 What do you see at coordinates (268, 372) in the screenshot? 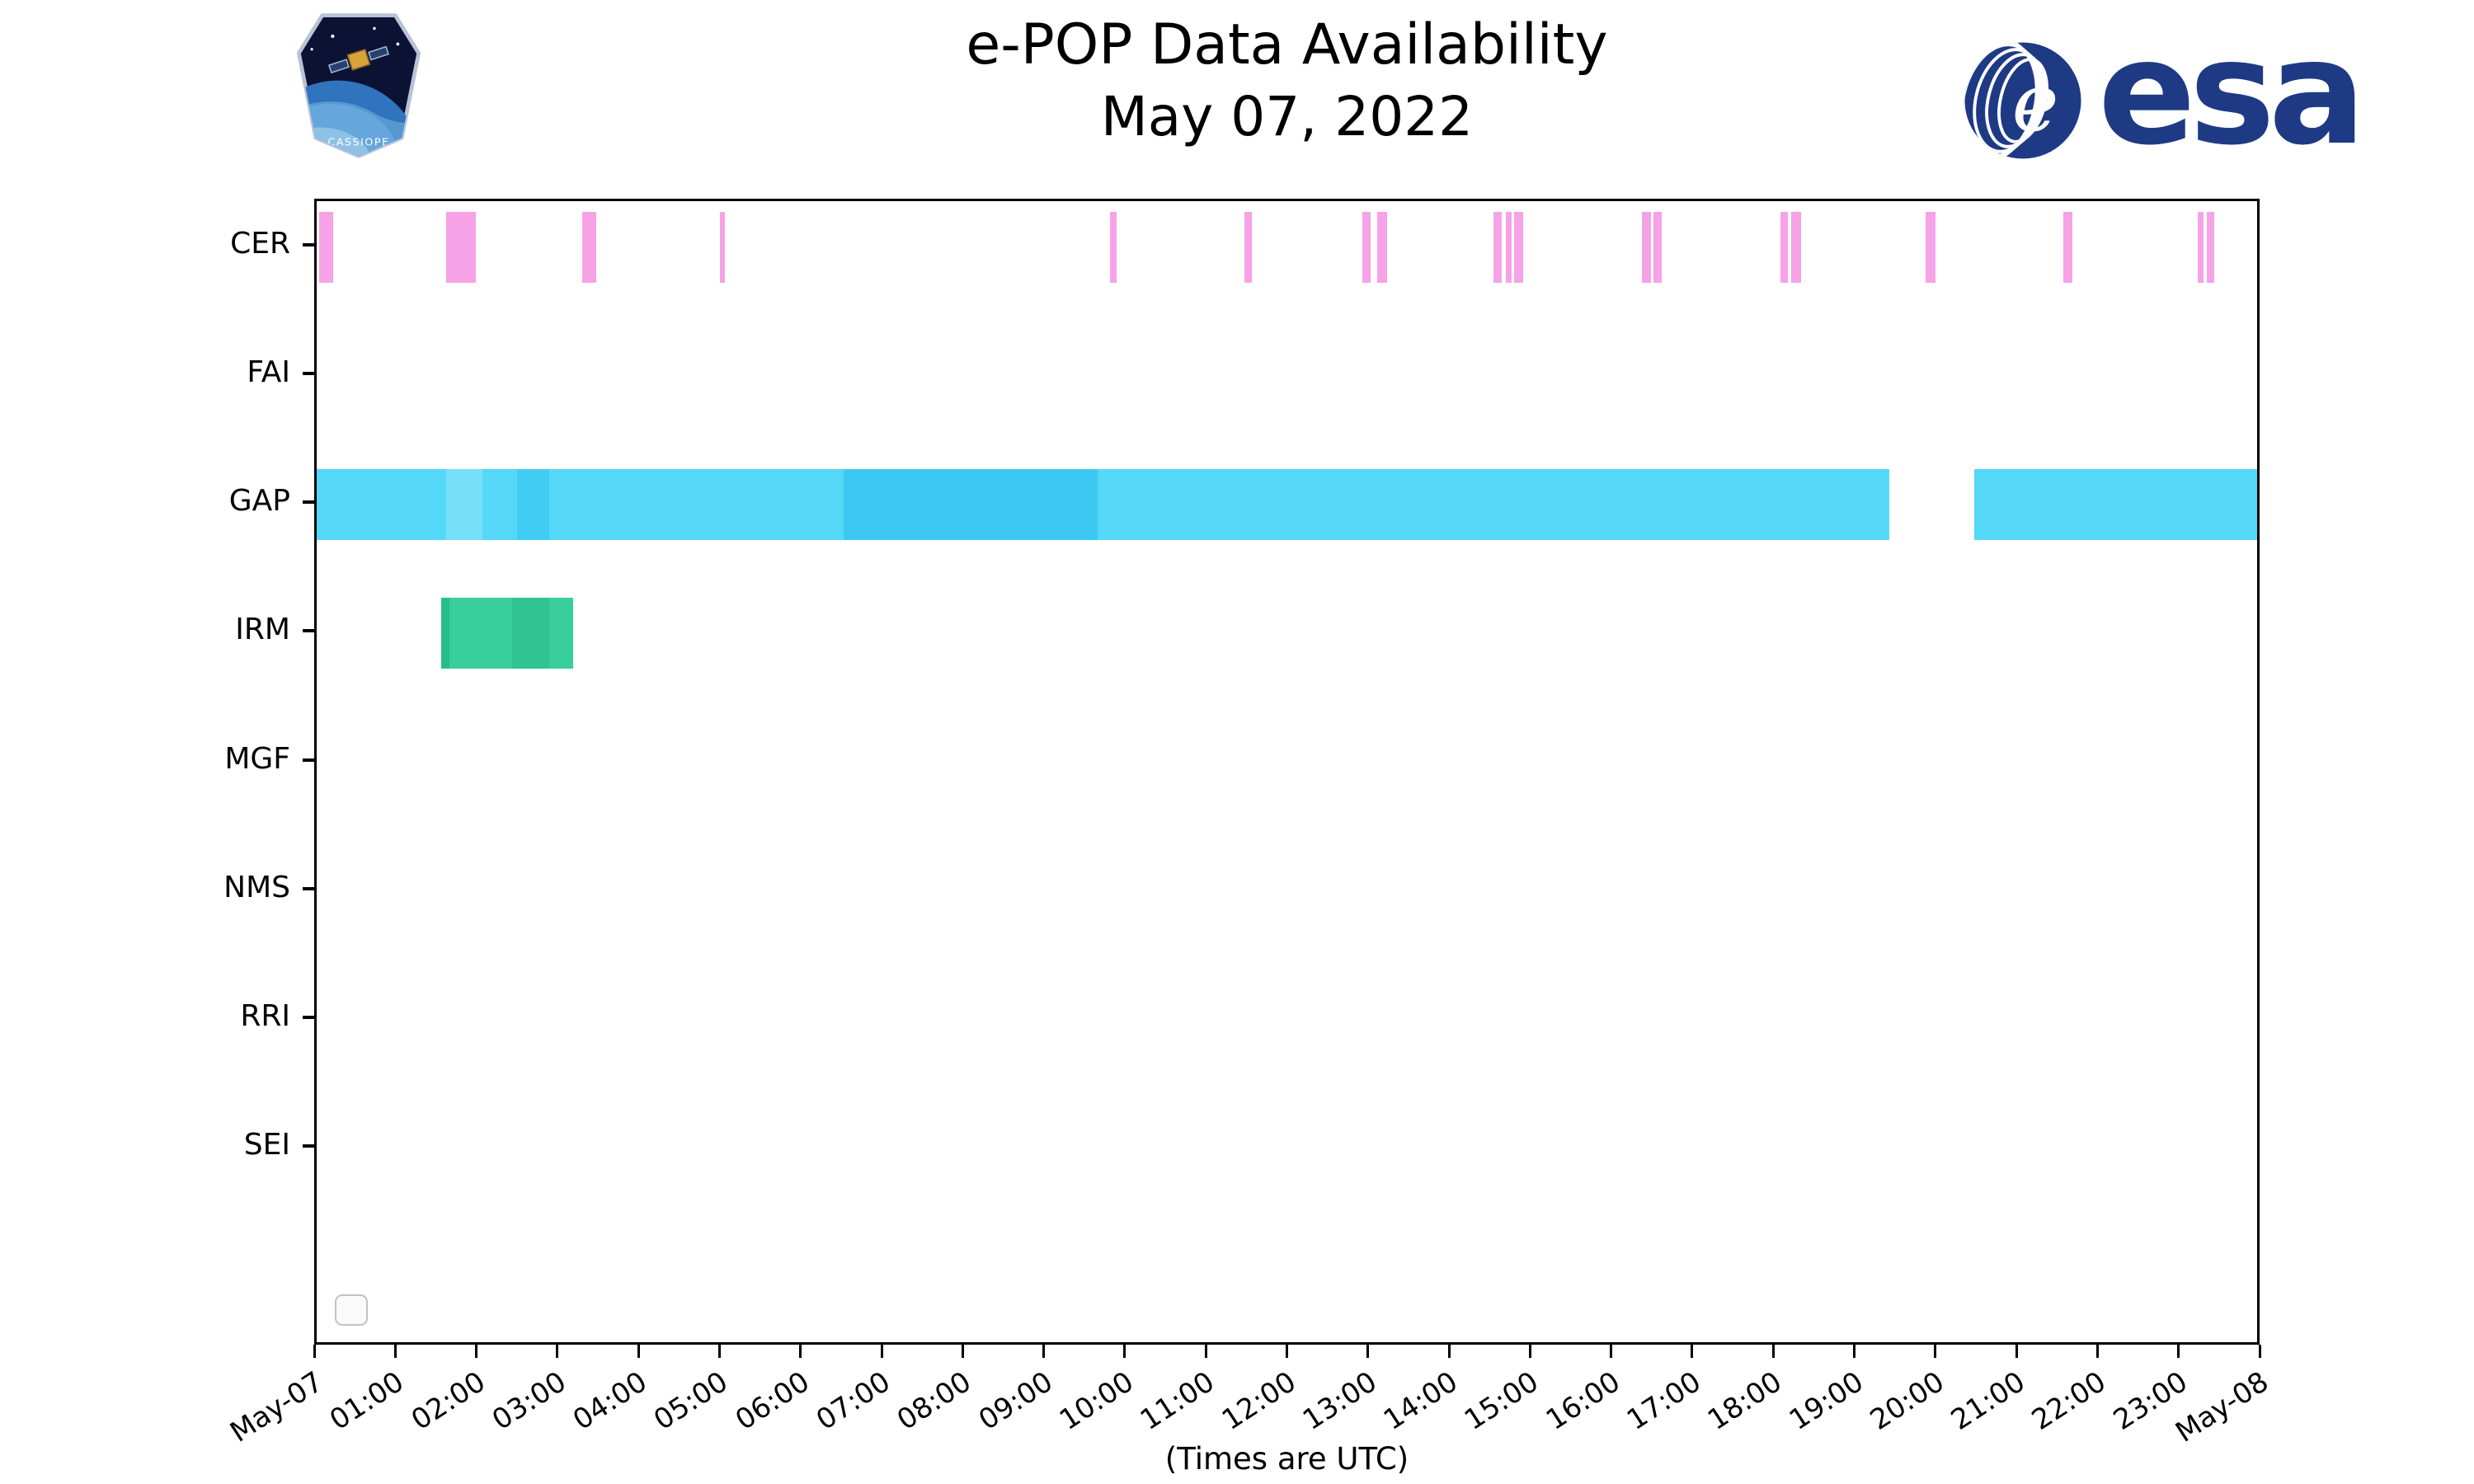
I see `row-label-fai: FAI` at bounding box center [268, 372].